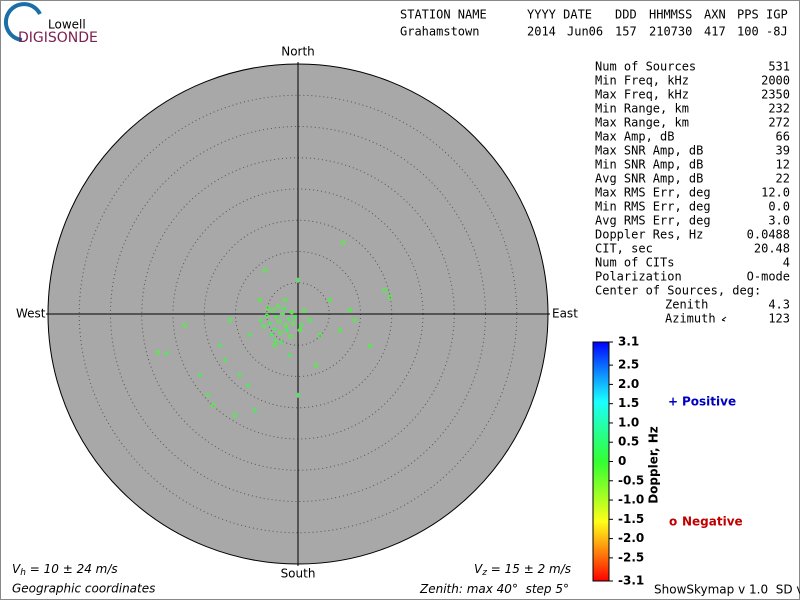 The width and height of the screenshot is (800, 600). What do you see at coordinates (779, 207) in the screenshot?
I see `stat-value: 0.0` at bounding box center [779, 207].